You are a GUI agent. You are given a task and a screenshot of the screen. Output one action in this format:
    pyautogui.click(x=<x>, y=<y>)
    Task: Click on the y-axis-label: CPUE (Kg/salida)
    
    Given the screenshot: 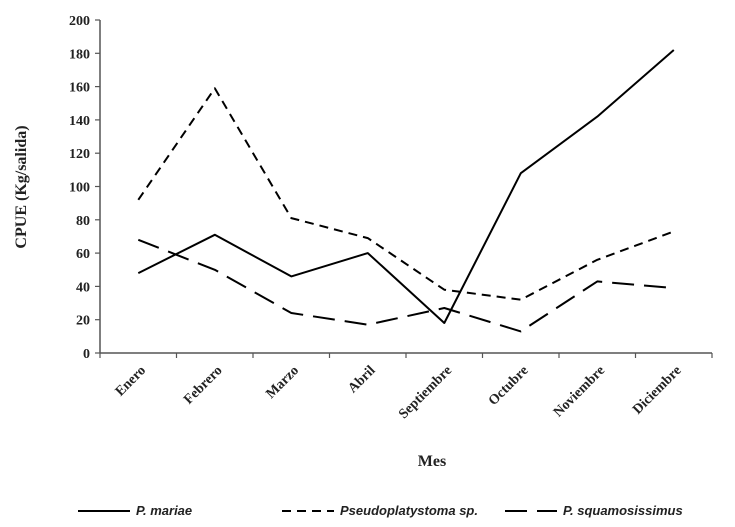 What is the action you would take?
    pyautogui.click(x=21, y=186)
    